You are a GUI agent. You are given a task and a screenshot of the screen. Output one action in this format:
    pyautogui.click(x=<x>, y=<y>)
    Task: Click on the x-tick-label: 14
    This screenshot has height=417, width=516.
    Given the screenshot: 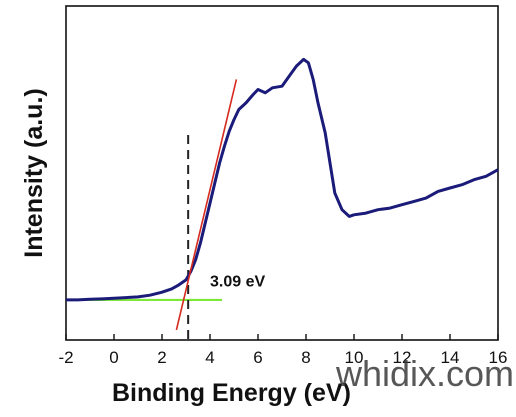 What is the action you would take?
    pyautogui.click(x=450, y=357)
    